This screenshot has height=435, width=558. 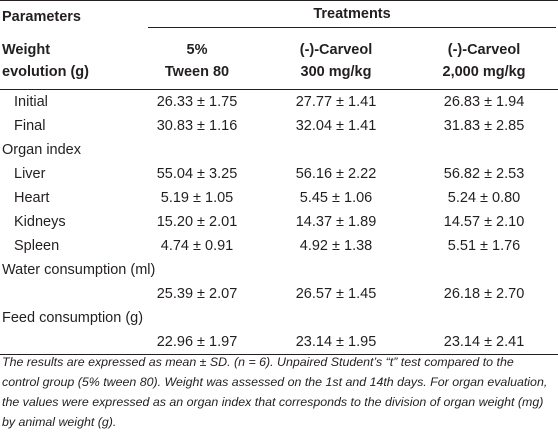 What do you see at coordinates (197, 72) in the screenshot?
I see `group-tween-line2: Tween 80` at bounding box center [197, 72].